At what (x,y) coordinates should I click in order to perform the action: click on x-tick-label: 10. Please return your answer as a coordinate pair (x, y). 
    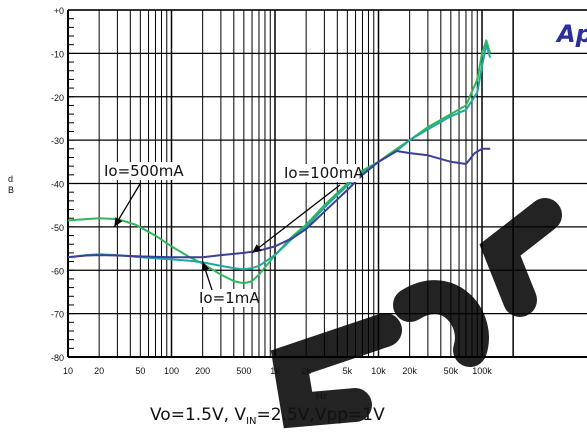
    Looking at the image, I should click on (68, 371).